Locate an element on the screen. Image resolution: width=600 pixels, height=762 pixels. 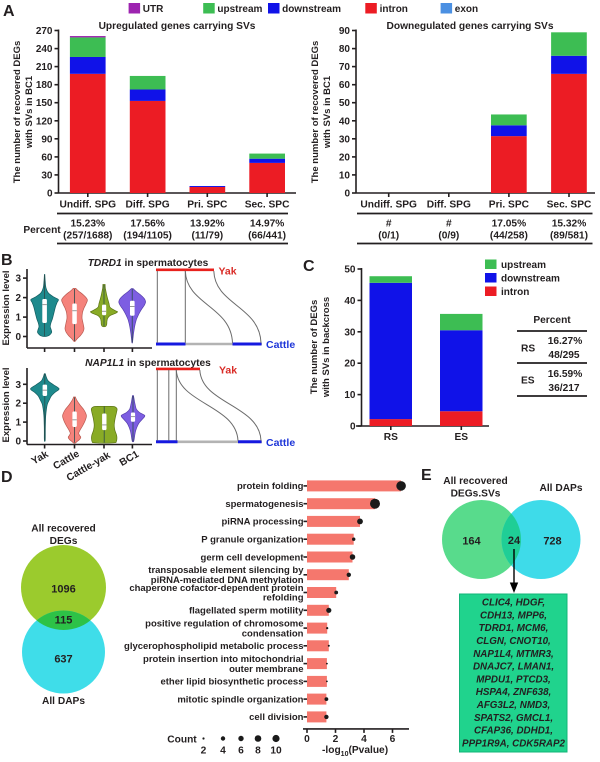
svg-text: Pri. SPC is located at coordinates (509, 205).